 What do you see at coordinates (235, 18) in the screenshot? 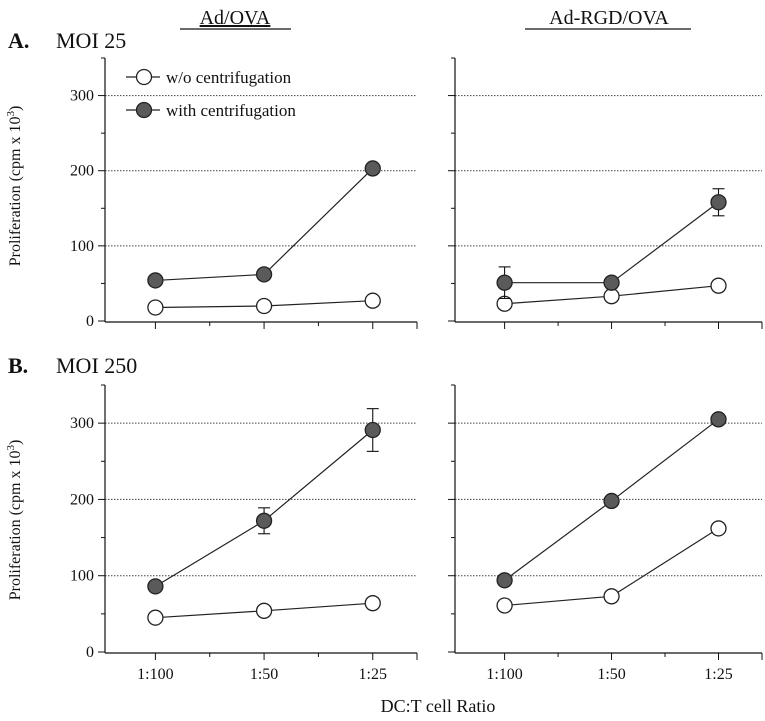
I see `column-title-ad-ova: Ad/OVA` at bounding box center [235, 18].